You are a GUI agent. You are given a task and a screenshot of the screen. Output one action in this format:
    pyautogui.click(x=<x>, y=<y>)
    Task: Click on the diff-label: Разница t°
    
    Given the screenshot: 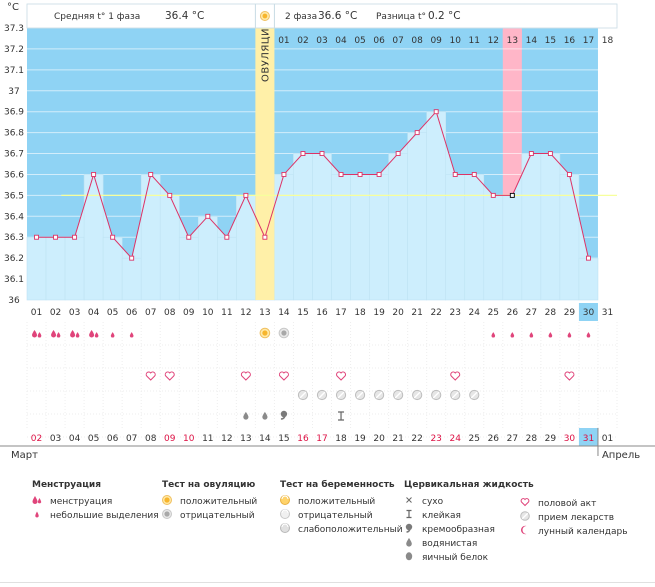 What is the action you would take?
    pyautogui.click(x=401, y=17)
    